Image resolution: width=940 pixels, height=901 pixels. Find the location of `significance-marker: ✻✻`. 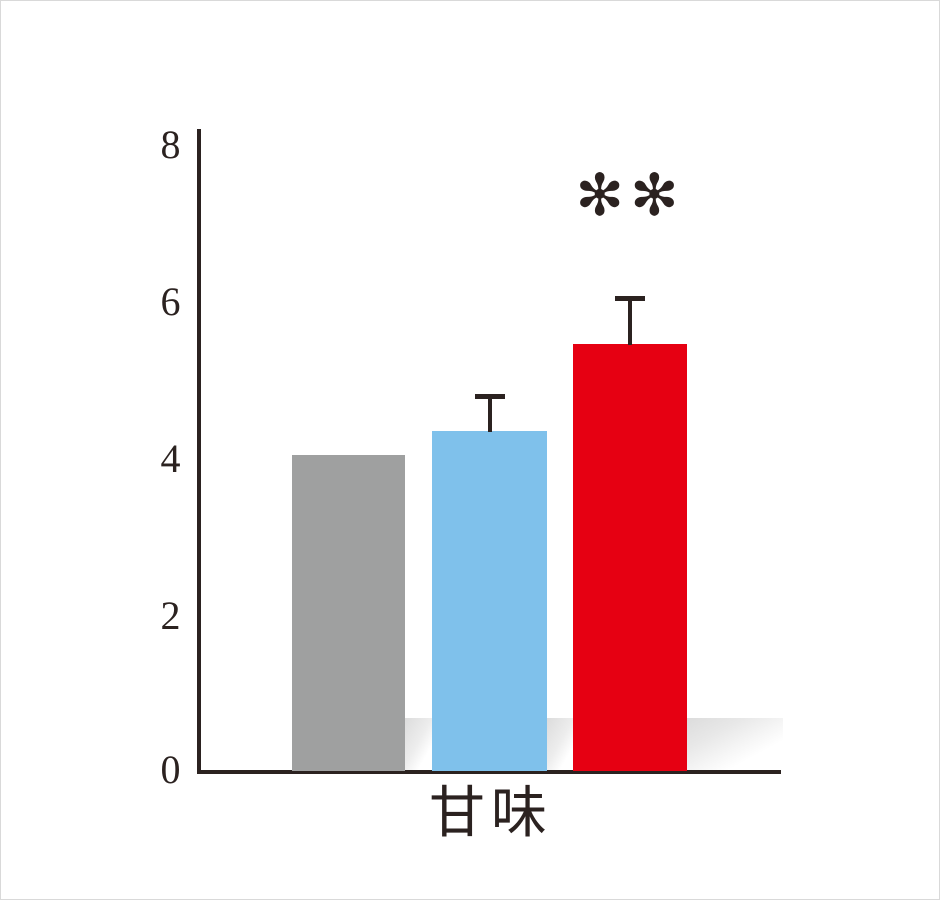

significance-marker: ✻✻ is located at coordinates (630, 195).